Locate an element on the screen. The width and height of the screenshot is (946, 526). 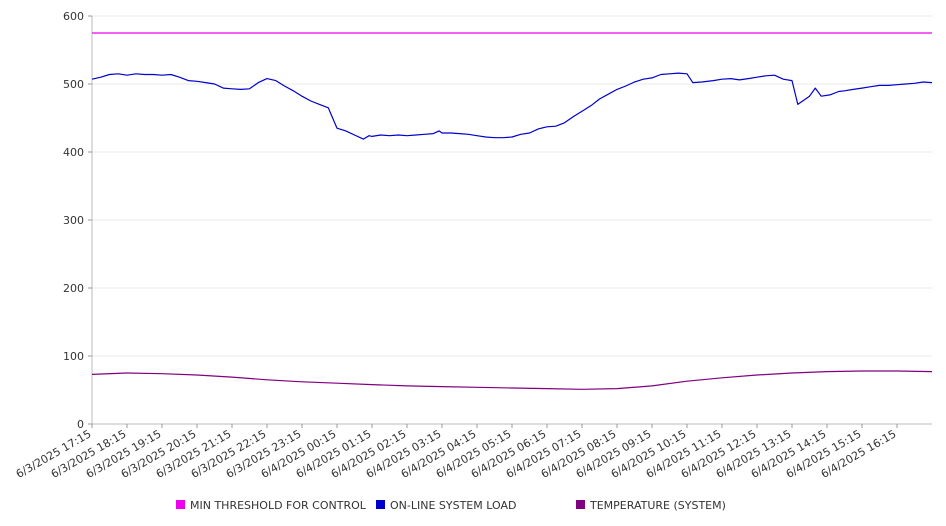
y-tick-label: 400 is located at coordinates (73, 152).